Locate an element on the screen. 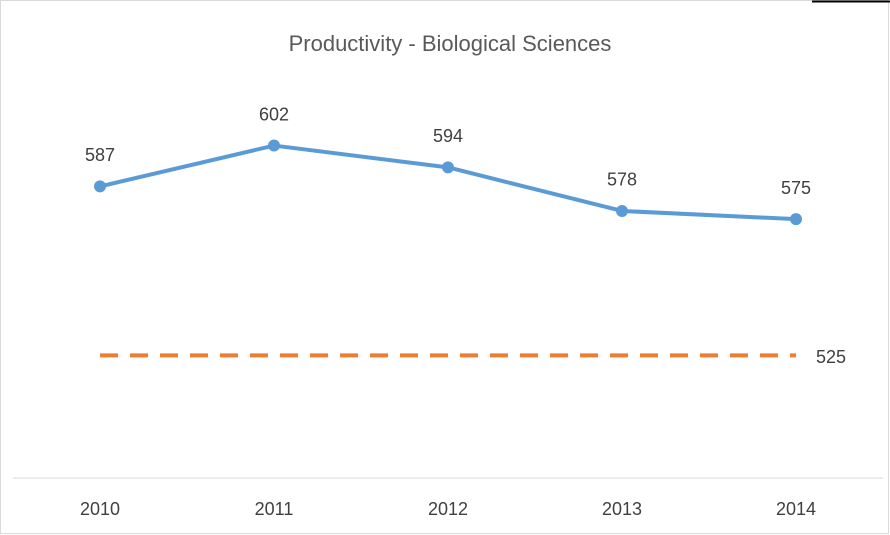 This screenshot has height=535, width=890. x-tick-label: 2013 is located at coordinates (622, 509).